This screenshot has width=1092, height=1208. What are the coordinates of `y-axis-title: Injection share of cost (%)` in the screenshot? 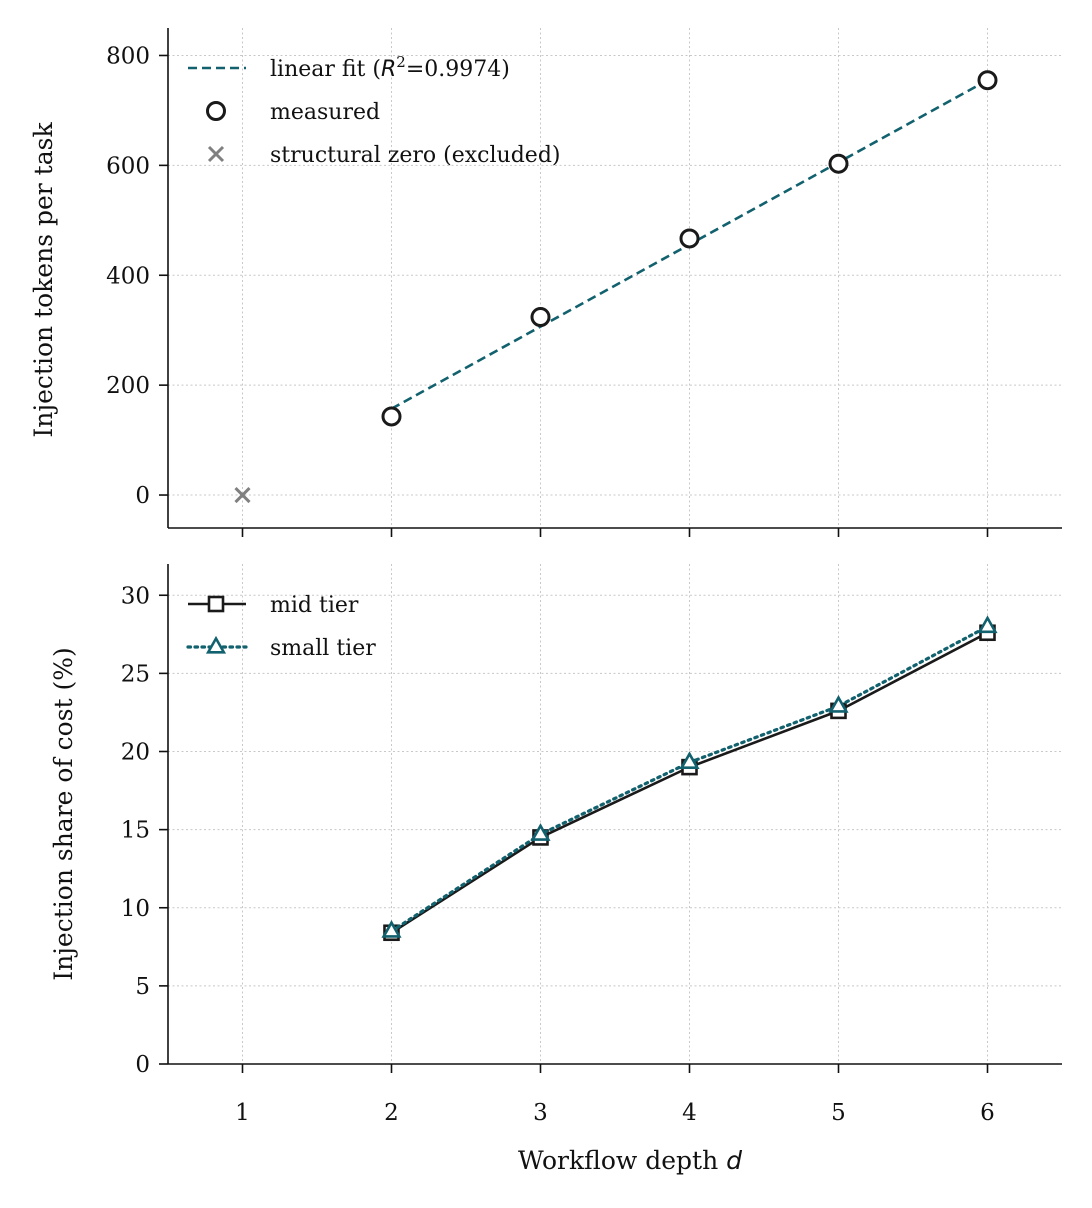 It's located at (63, 814).